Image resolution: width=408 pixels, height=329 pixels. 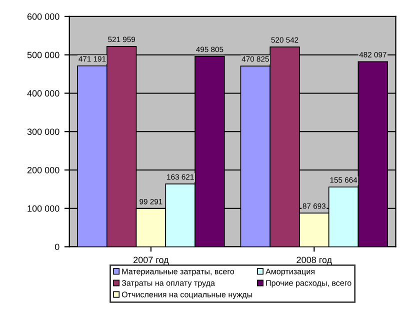 What do you see at coordinates (309, 284) in the screenshot?
I see `legend-label: Прочие расходы, всего` at bounding box center [309, 284].